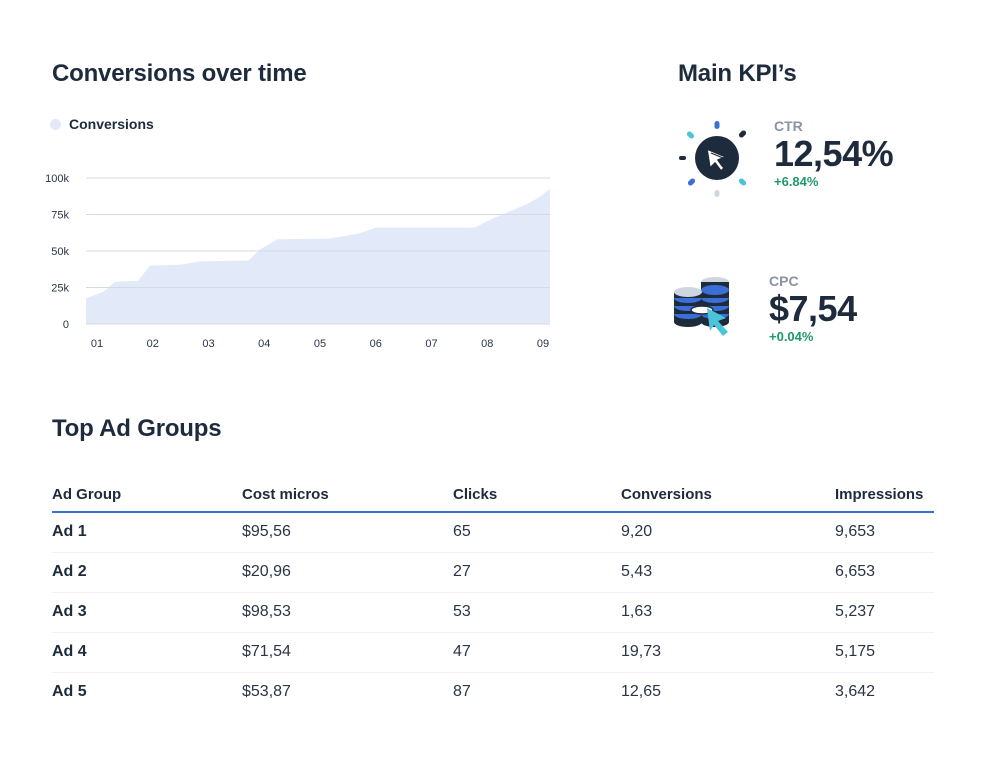 This screenshot has width=992, height=763. I want to click on y-tick-label: 50k, so click(60, 252).